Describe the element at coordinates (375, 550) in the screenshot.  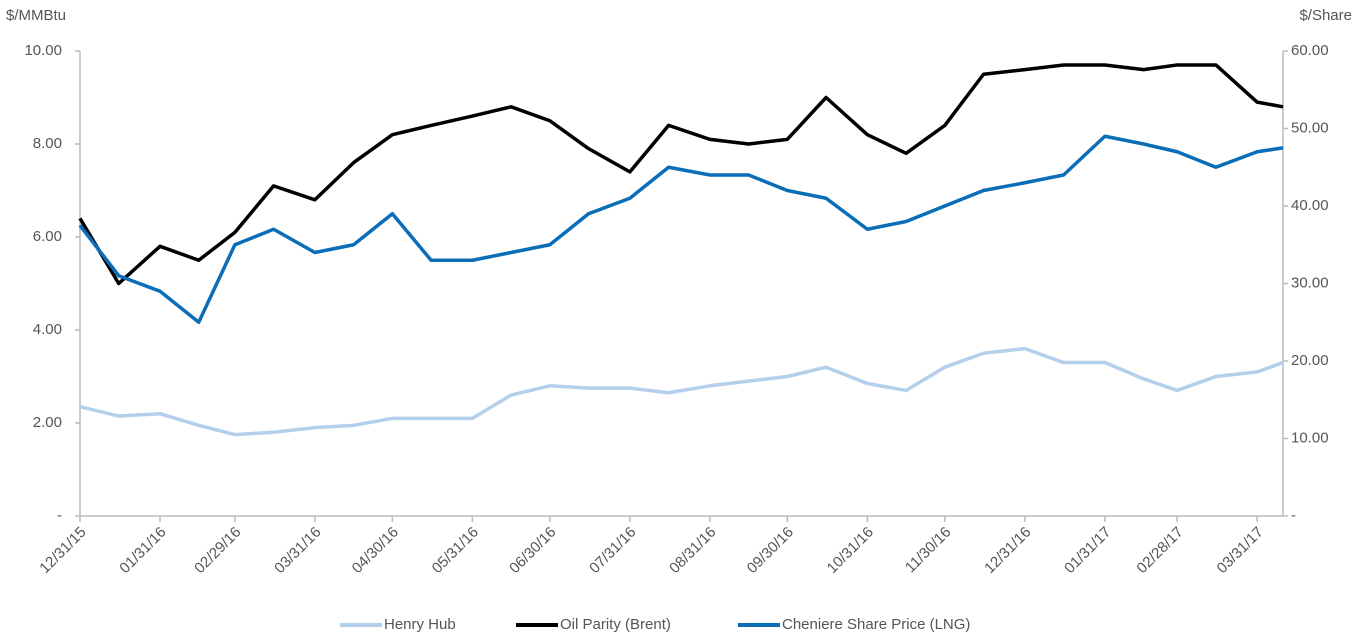
I see `x-tick-label: 04/30/16` at that location.